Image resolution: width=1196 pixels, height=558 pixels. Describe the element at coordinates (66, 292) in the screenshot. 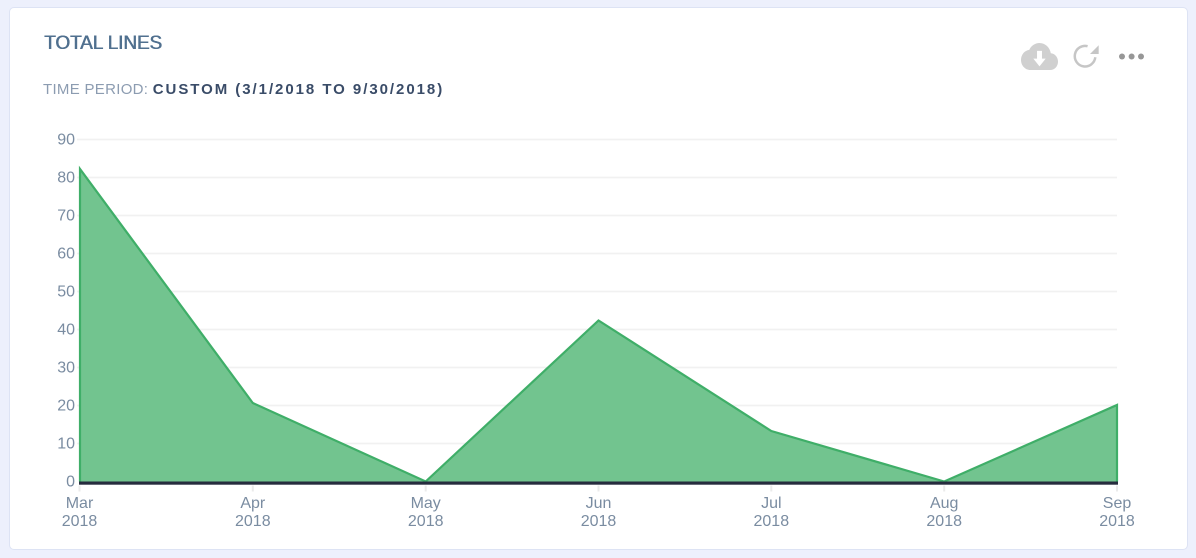

I see `svg-text: 50` at that location.